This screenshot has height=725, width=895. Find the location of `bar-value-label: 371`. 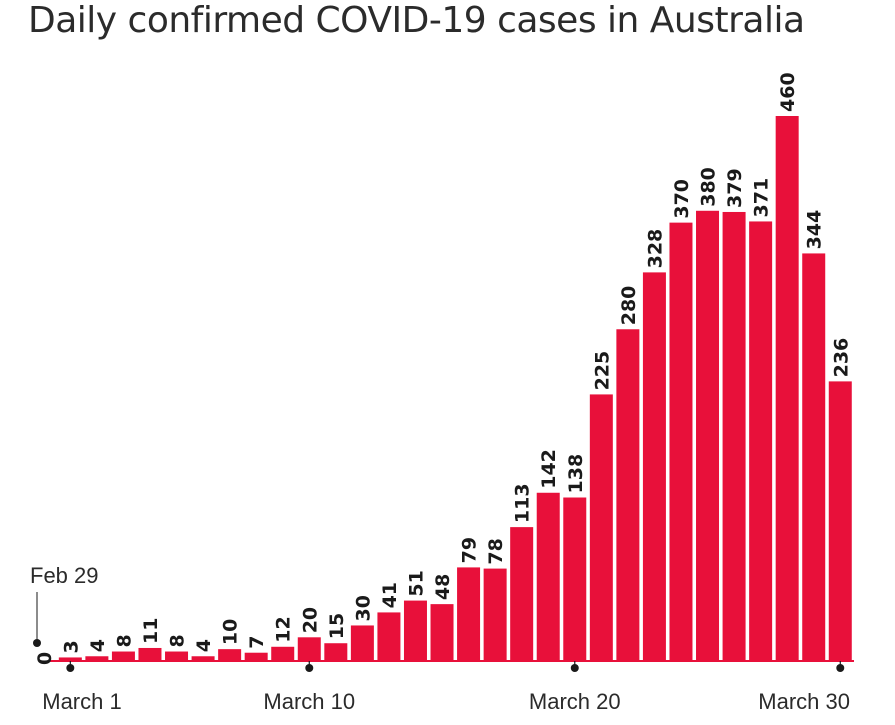

bar-value-label: 371 is located at coordinates (762, 198).